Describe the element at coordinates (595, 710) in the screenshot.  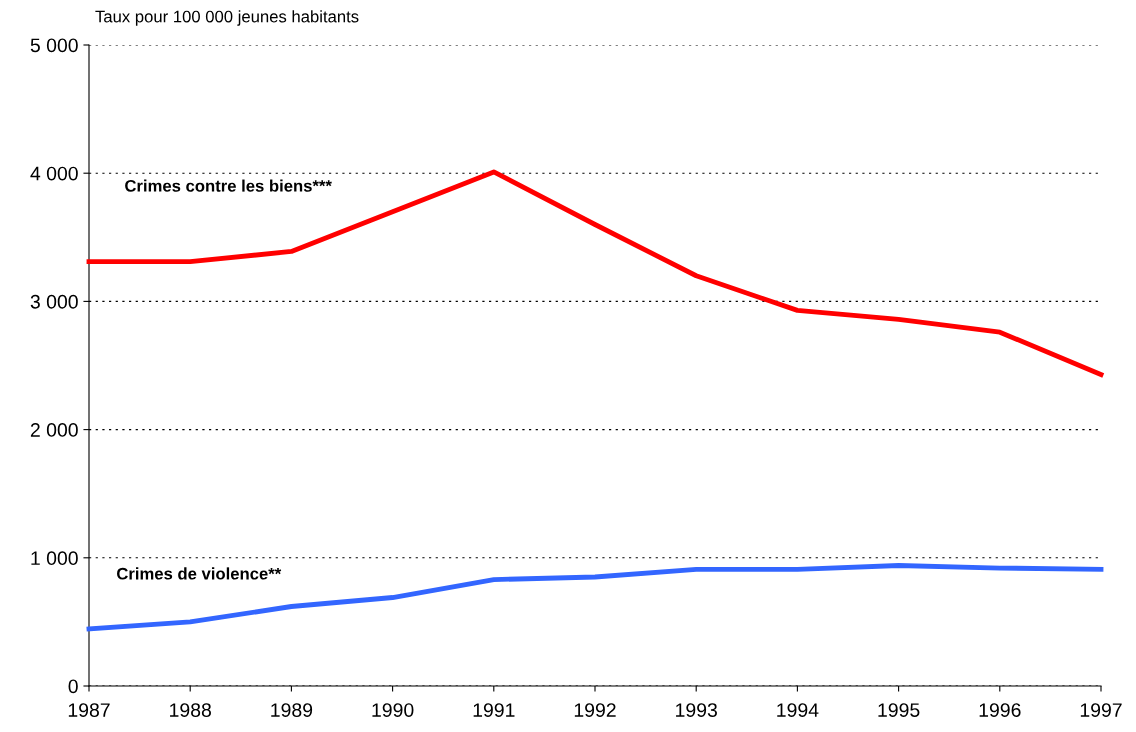
I see `x-tick-label: 1992` at that location.